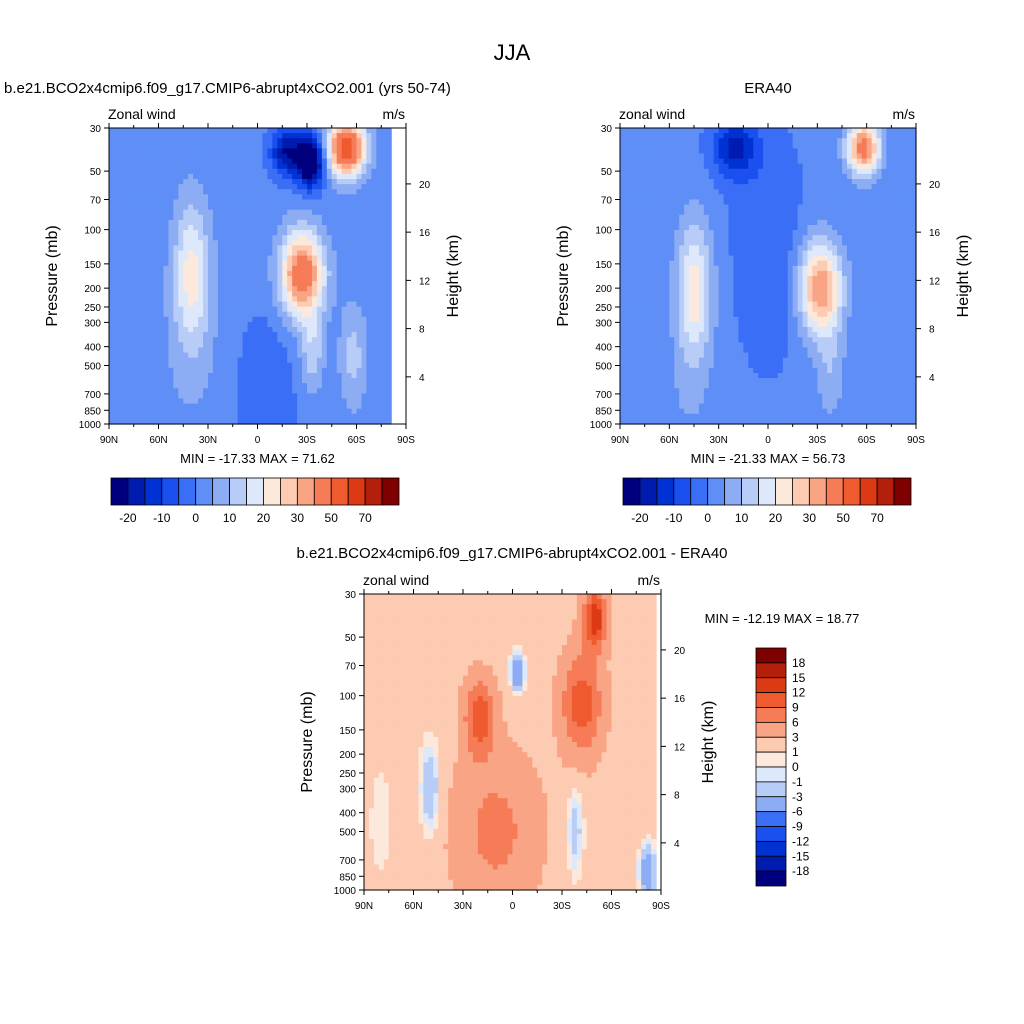 The height and width of the screenshot is (1024, 1024). I want to click on colorbar-label: 50, so click(332, 518).